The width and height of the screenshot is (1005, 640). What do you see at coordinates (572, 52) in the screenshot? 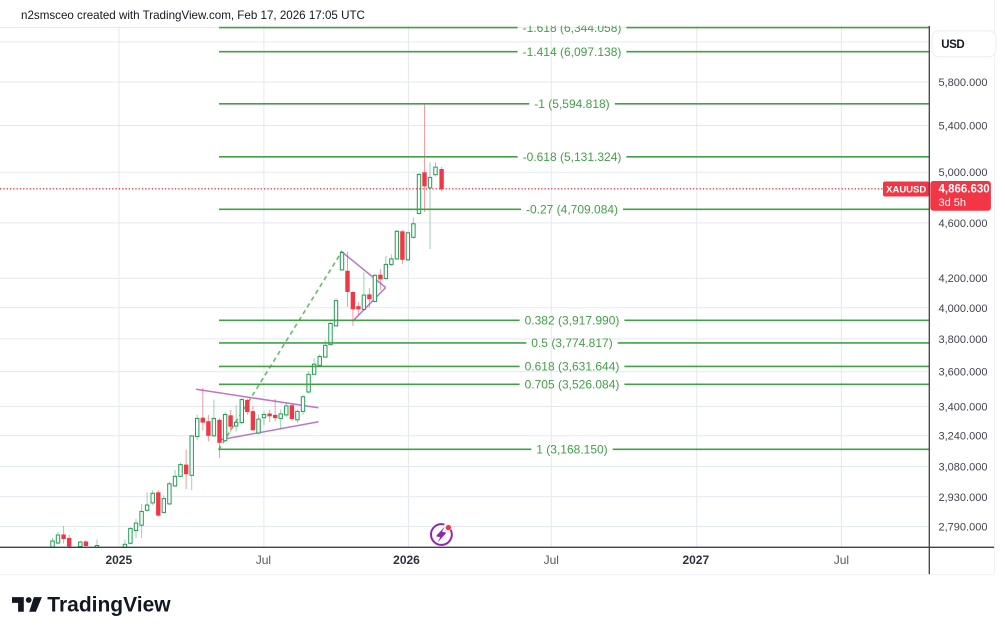
I see `svg-text: -1.414 (6,097.138)` at bounding box center [572, 52].